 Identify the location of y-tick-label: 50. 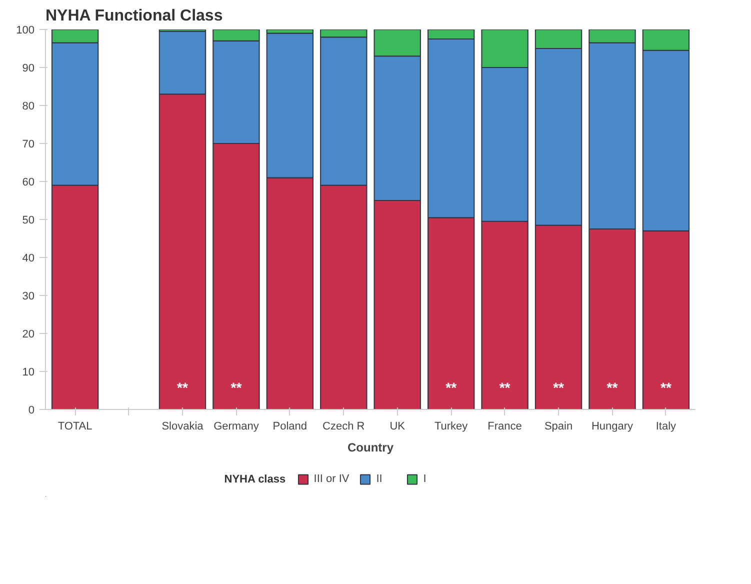
(28, 220).